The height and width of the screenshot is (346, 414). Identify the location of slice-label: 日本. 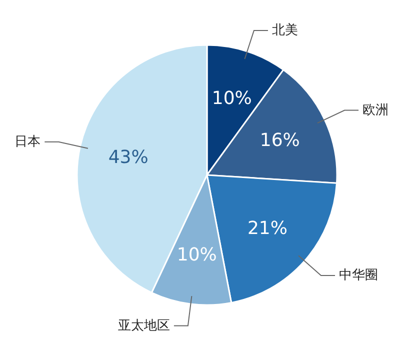
(27, 142).